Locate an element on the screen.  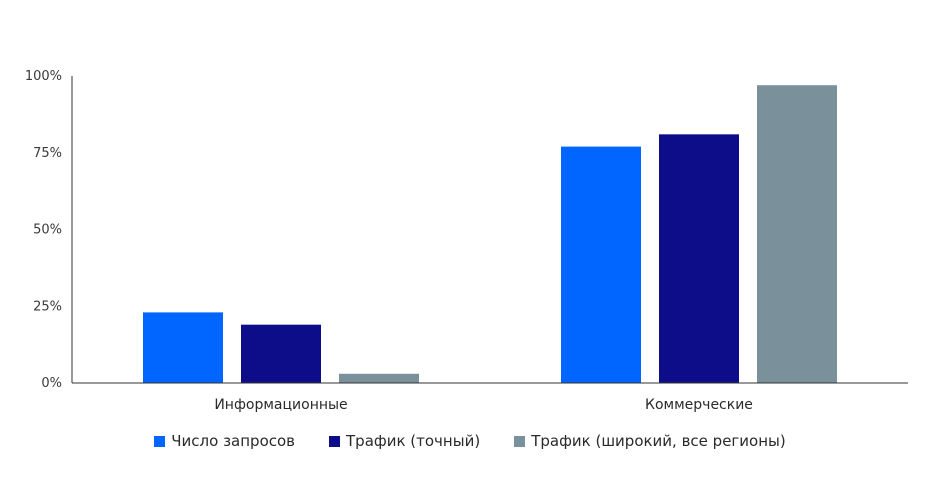
legend-label: Трафик (точный) is located at coordinates (413, 441).